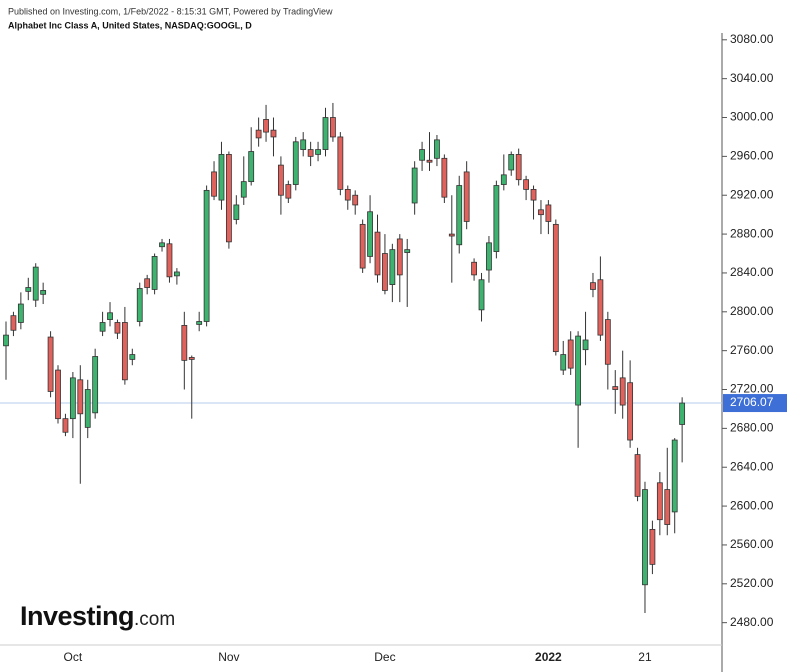 The height and width of the screenshot is (672, 787). What do you see at coordinates (752, 194) in the screenshot?
I see `y-tick-label: 2920.00` at bounding box center [752, 194].